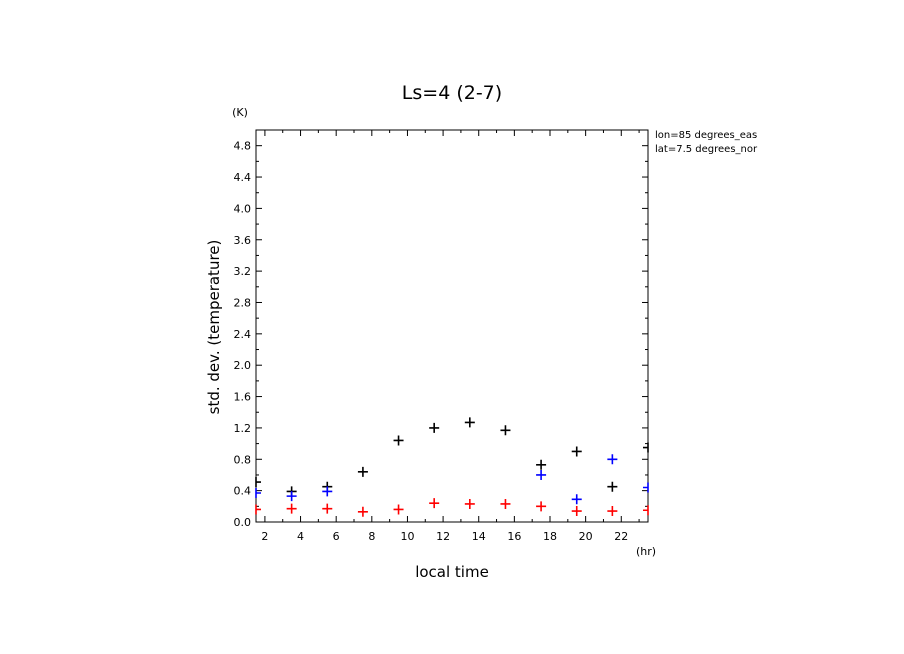  What do you see at coordinates (300, 536) in the screenshot?
I see `x-tick-label: 4` at bounding box center [300, 536].